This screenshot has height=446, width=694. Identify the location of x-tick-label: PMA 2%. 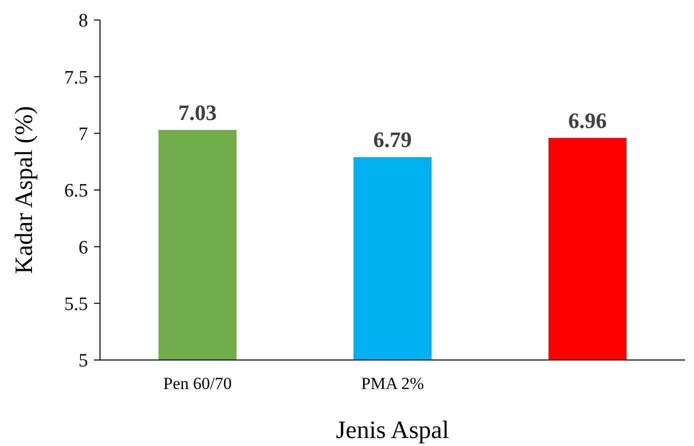
(392, 383).